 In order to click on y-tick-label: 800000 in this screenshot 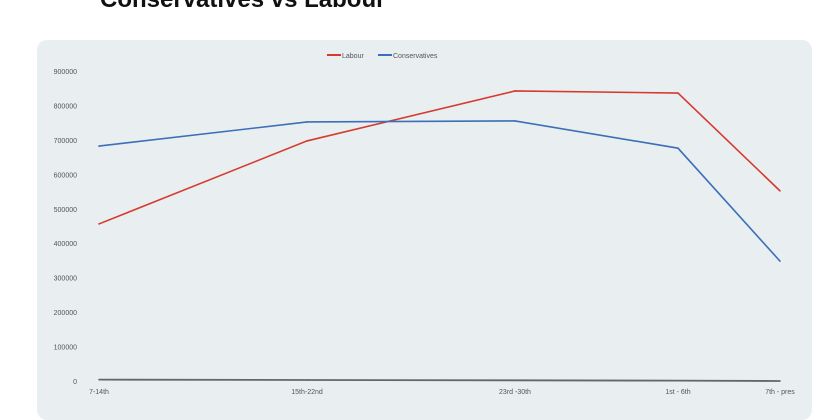, I will do `click(65, 106)`.